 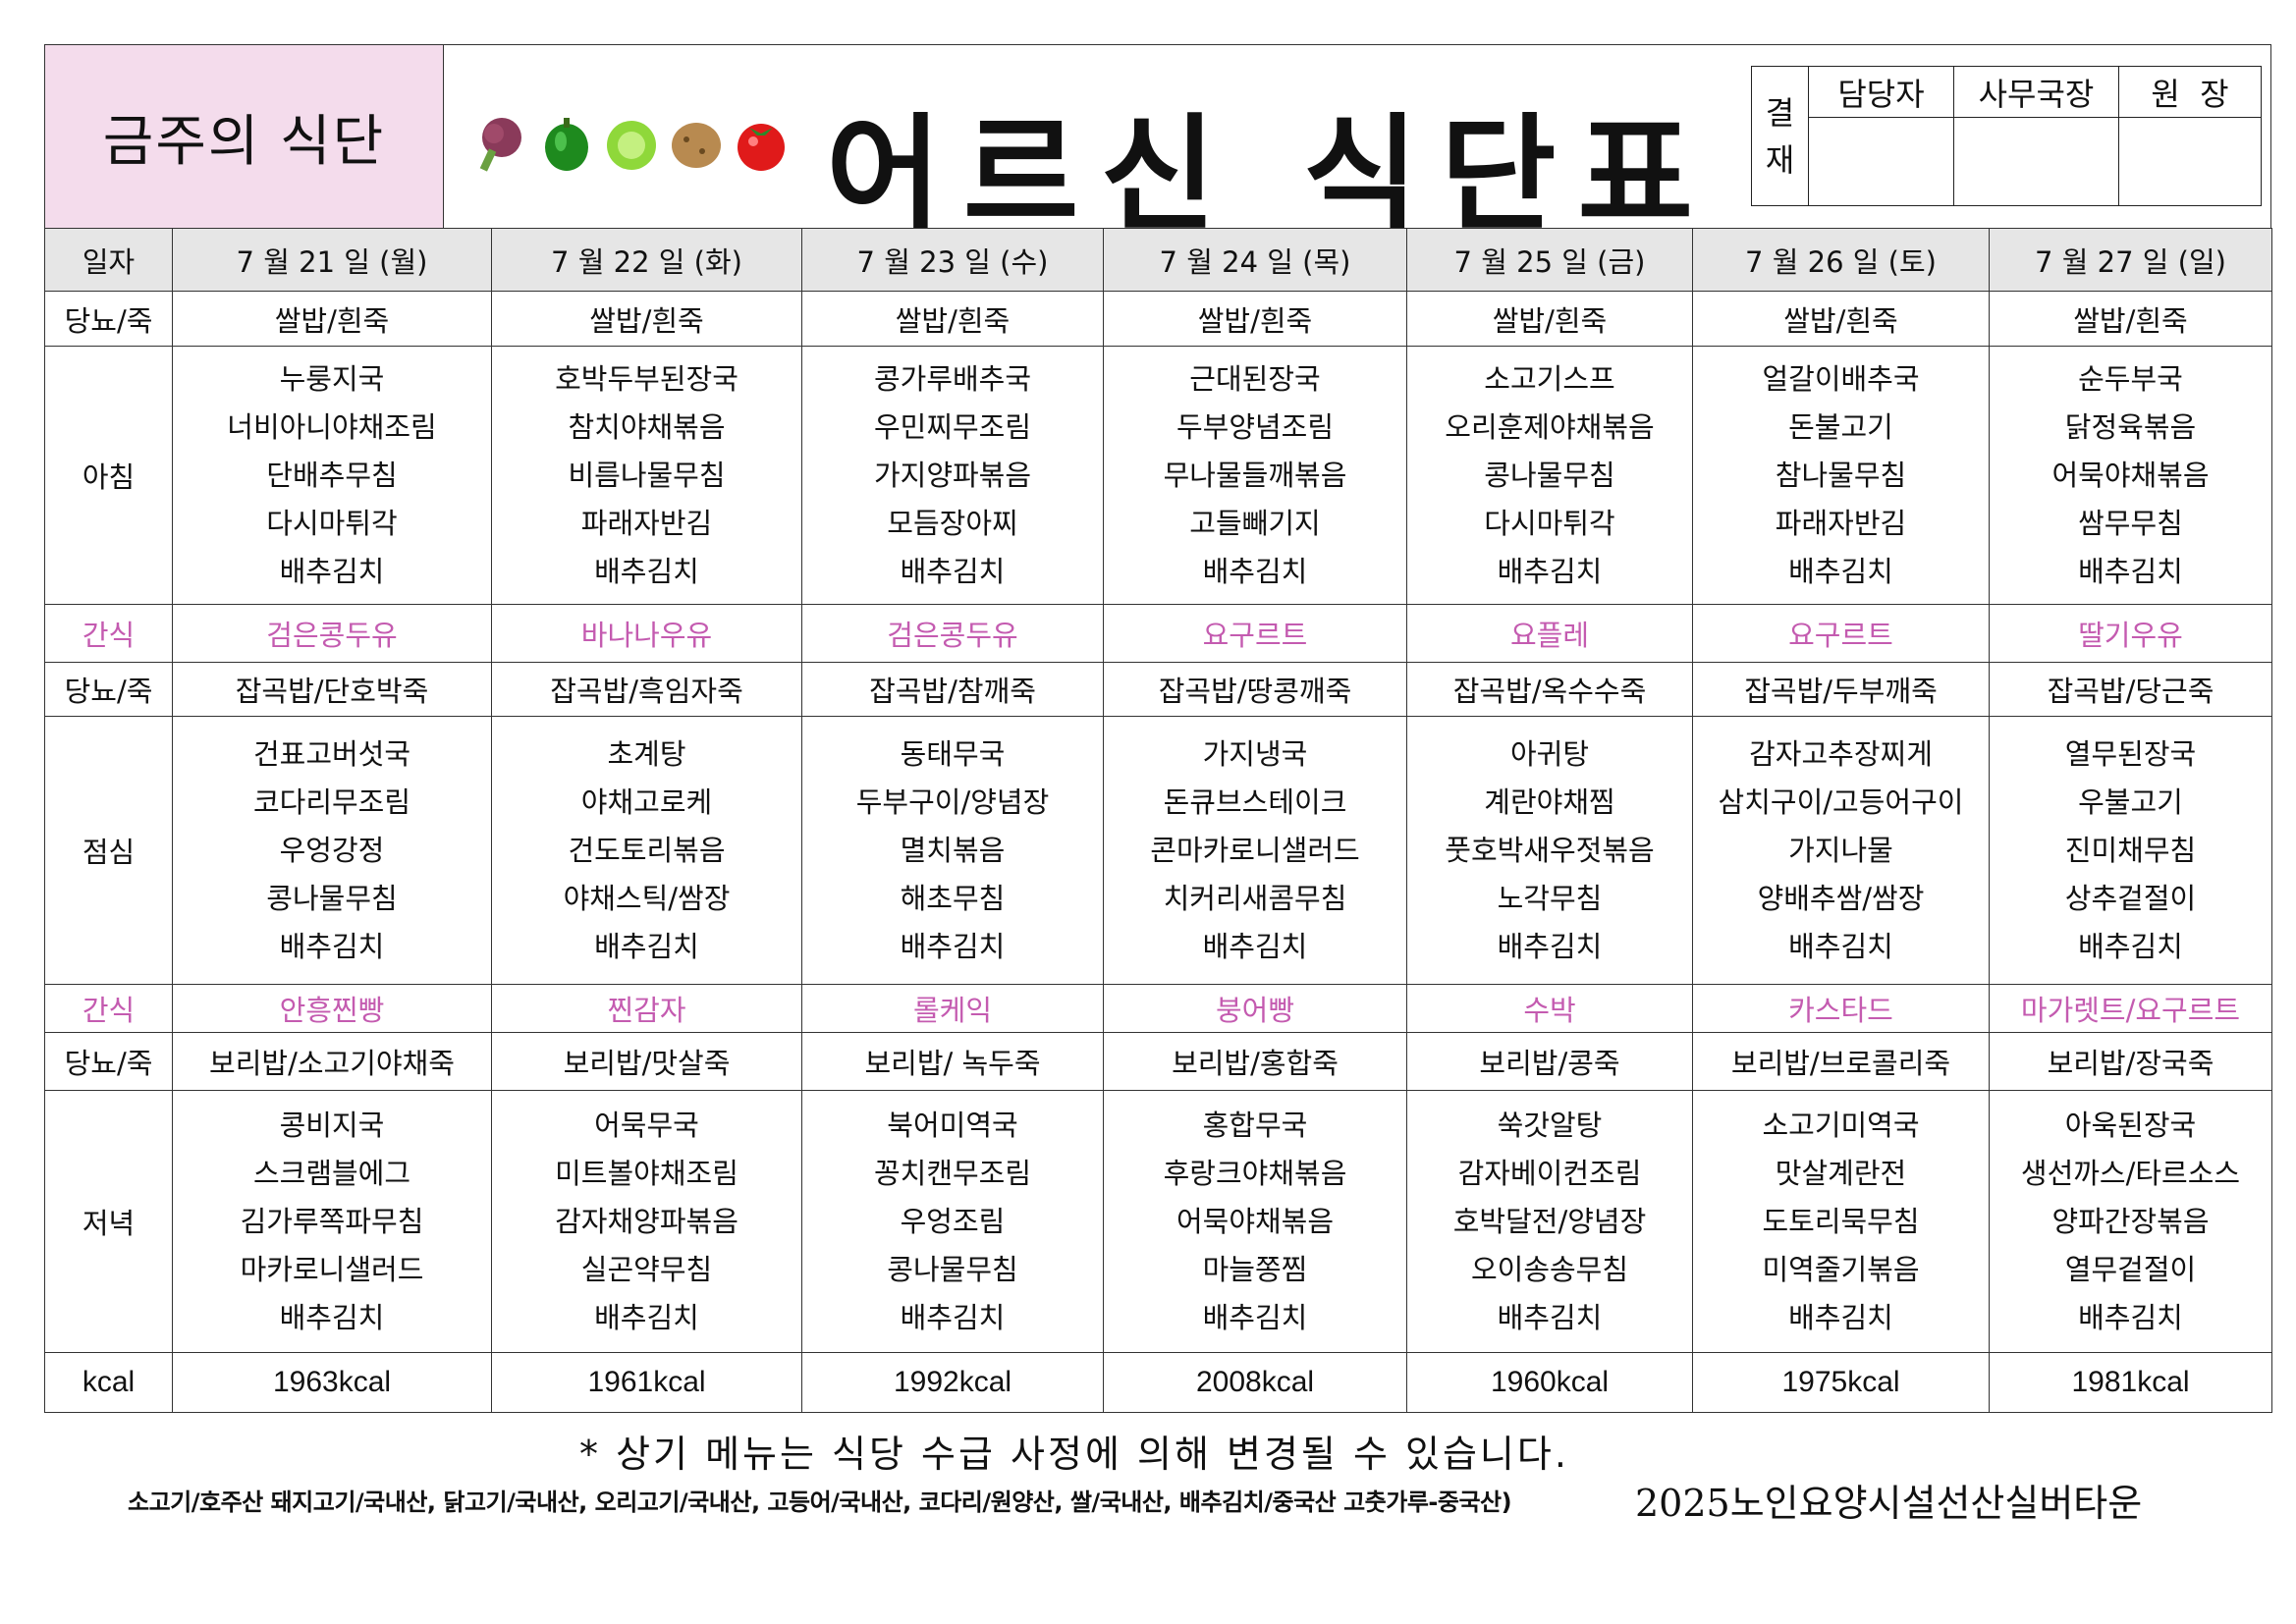 I want to click on menu-item: 고들빼기지, so click(x=1255, y=523).